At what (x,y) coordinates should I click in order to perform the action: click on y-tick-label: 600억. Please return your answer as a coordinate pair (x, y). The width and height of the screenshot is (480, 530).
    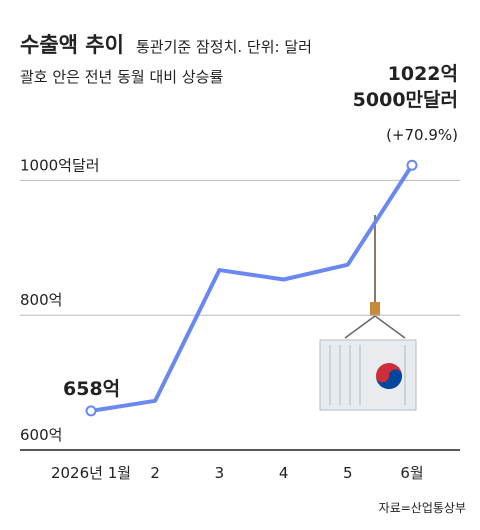
    Looking at the image, I should click on (41, 435).